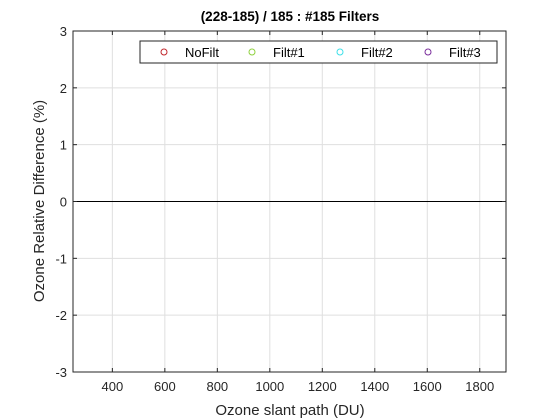 This screenshot has height=420, width=560. What do you see at coordinates (465, 52) in the screenshot?
I see `legend-label: Filt#3` at bounding box center [465, 52].